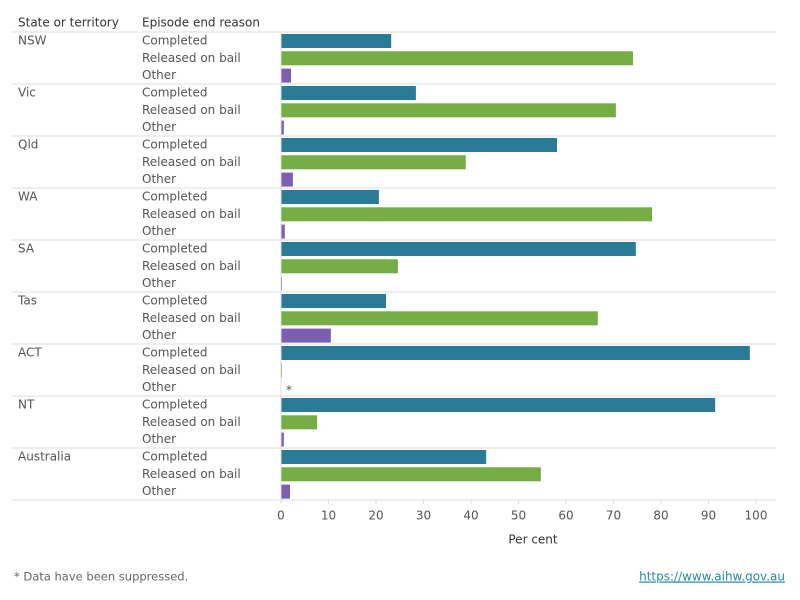 This screenshot has height=600, width=800. What do you see at coordinates (470, 516) in the screenshot?
I see `x-tick-label: 40` at bounding box center [470, 516].